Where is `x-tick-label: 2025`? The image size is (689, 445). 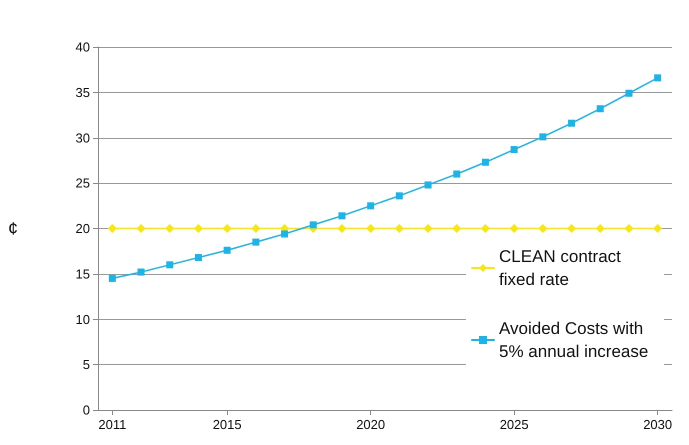 x-tick-label: 2025 is located at coordinates (514, 424).